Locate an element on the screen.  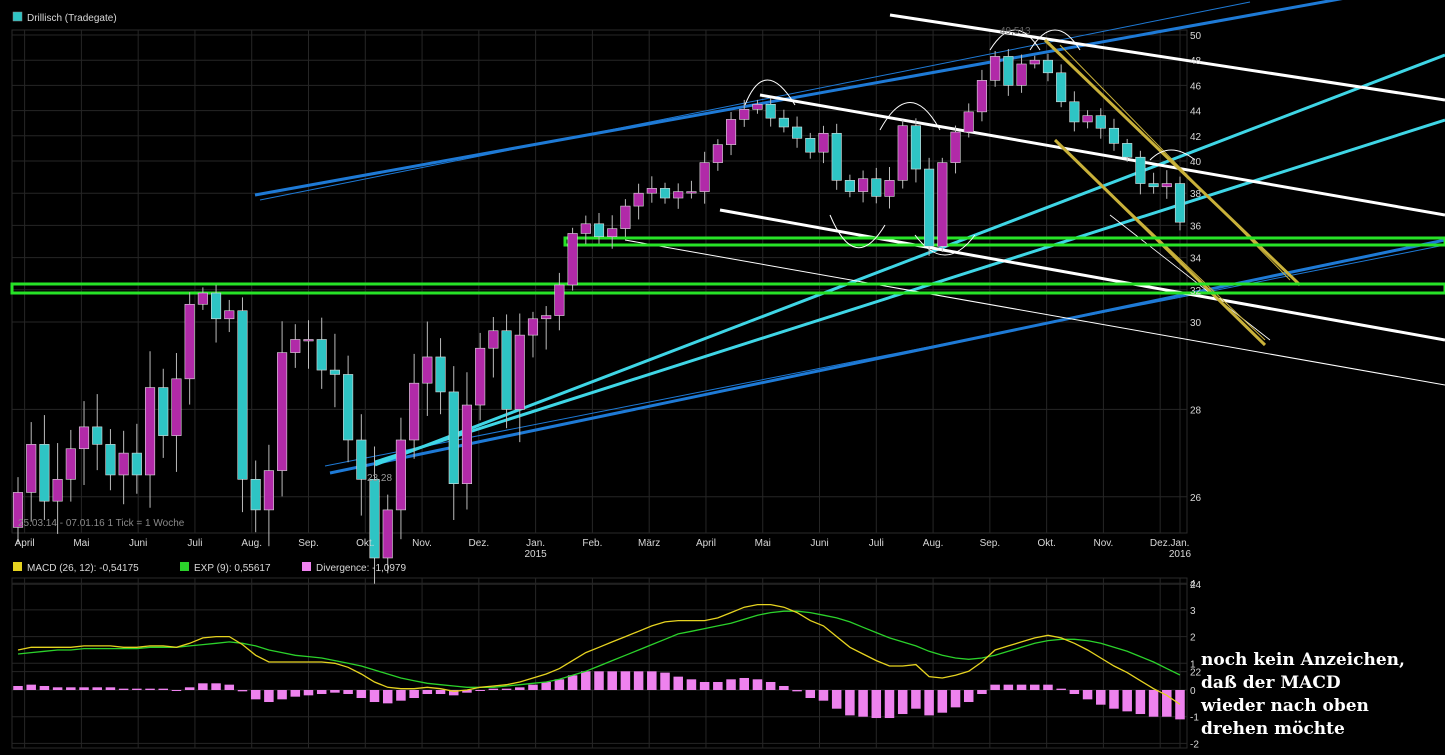
macd-tick-label: 2 is located at coordinates (1193, 638).